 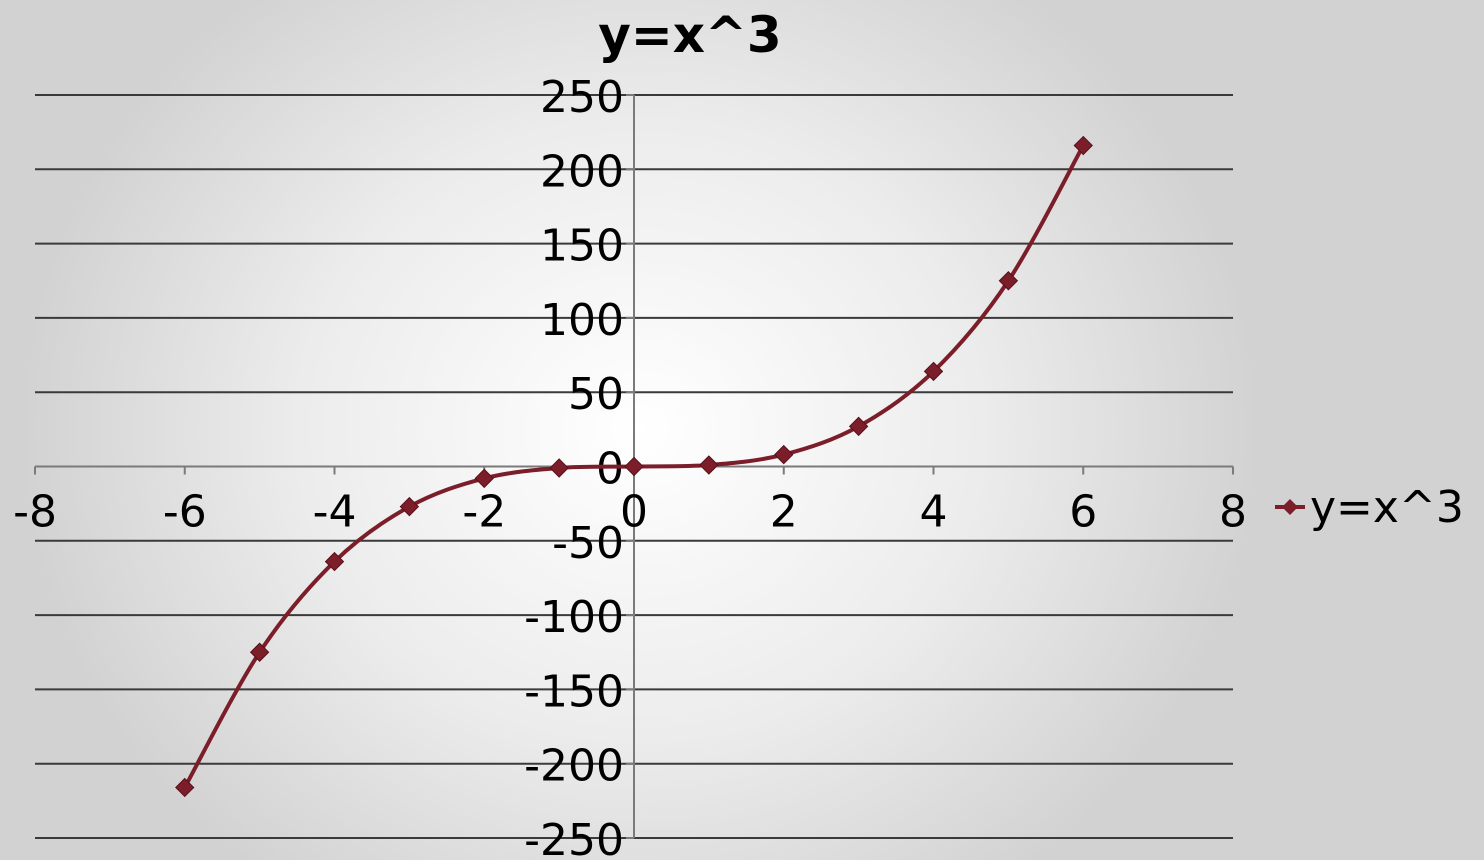 I want to click on x-tick-label-0: -8, so click(x=35, y=512).